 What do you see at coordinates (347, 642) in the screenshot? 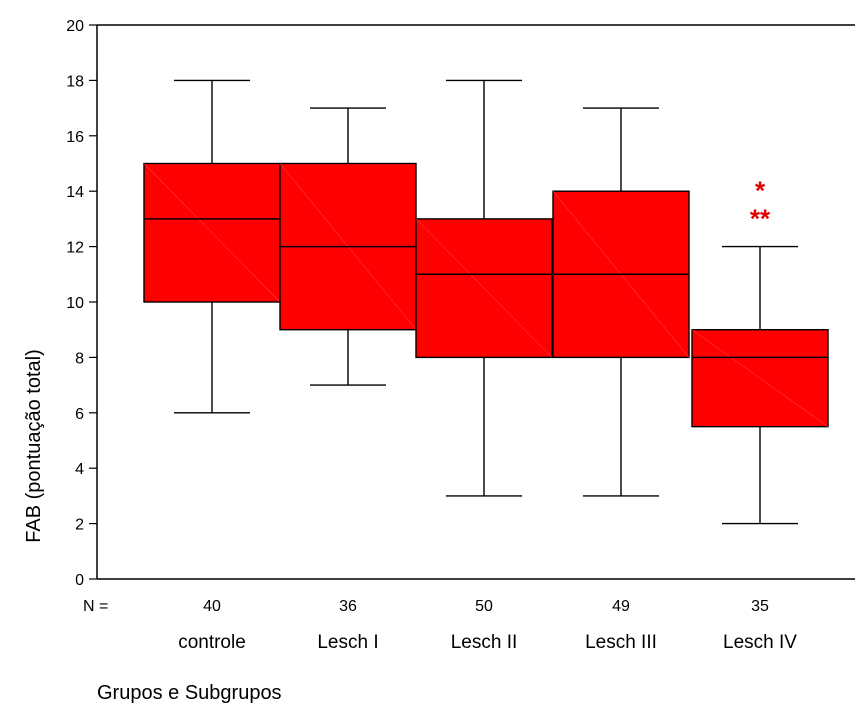
I see `category-label: Lesch I` at bounding box center [347, 642].